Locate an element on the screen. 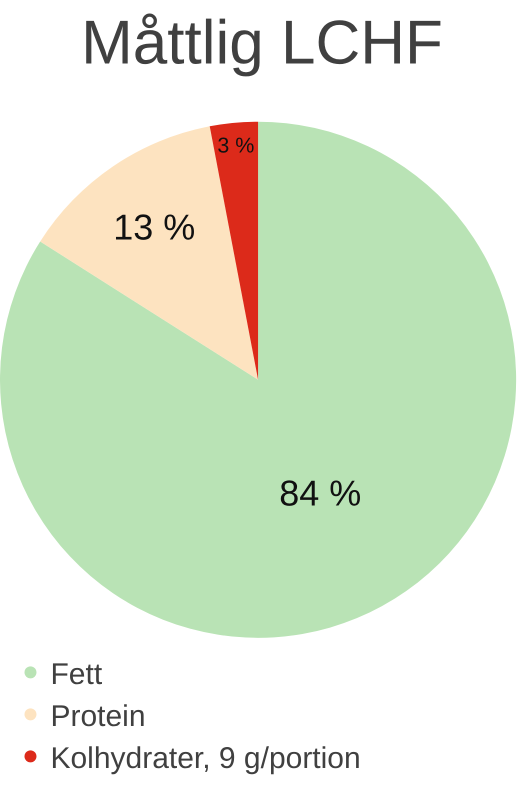 This screenshot has width=524, height=808. data-label: 84 % is located at coordinates (320, 493).